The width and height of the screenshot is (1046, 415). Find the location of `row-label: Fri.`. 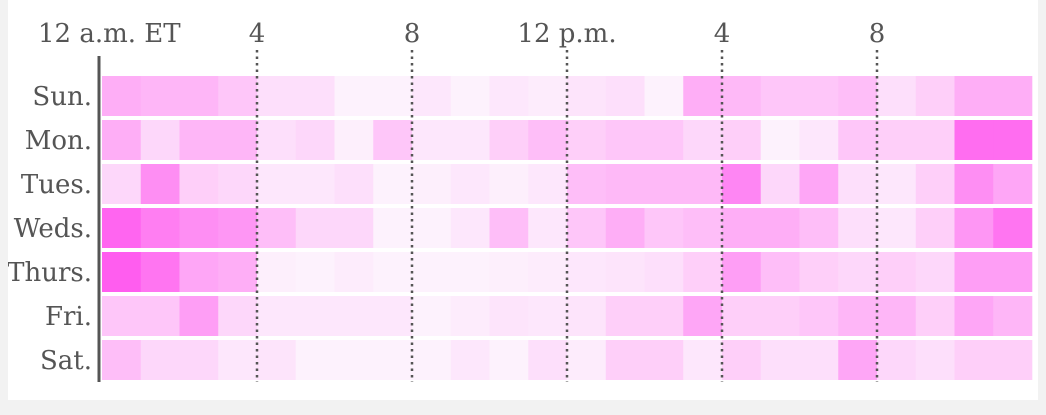

row-label: Fri. is located at coordinates (68, 317).